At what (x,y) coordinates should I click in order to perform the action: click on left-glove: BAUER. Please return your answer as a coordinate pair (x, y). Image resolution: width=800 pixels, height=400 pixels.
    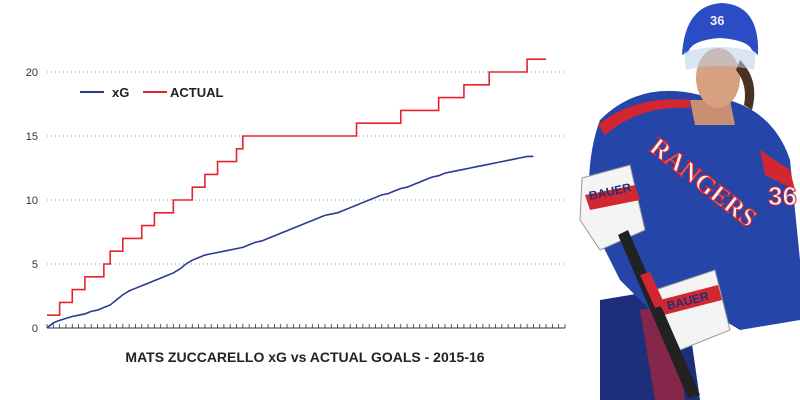
    Looking at the image, I should click on (612, 207).